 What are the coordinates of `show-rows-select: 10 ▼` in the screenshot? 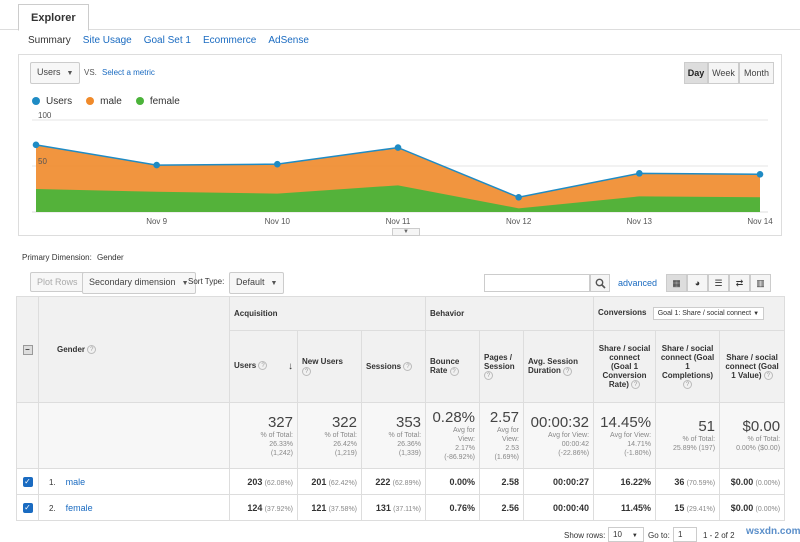 It's located at (626, 534).